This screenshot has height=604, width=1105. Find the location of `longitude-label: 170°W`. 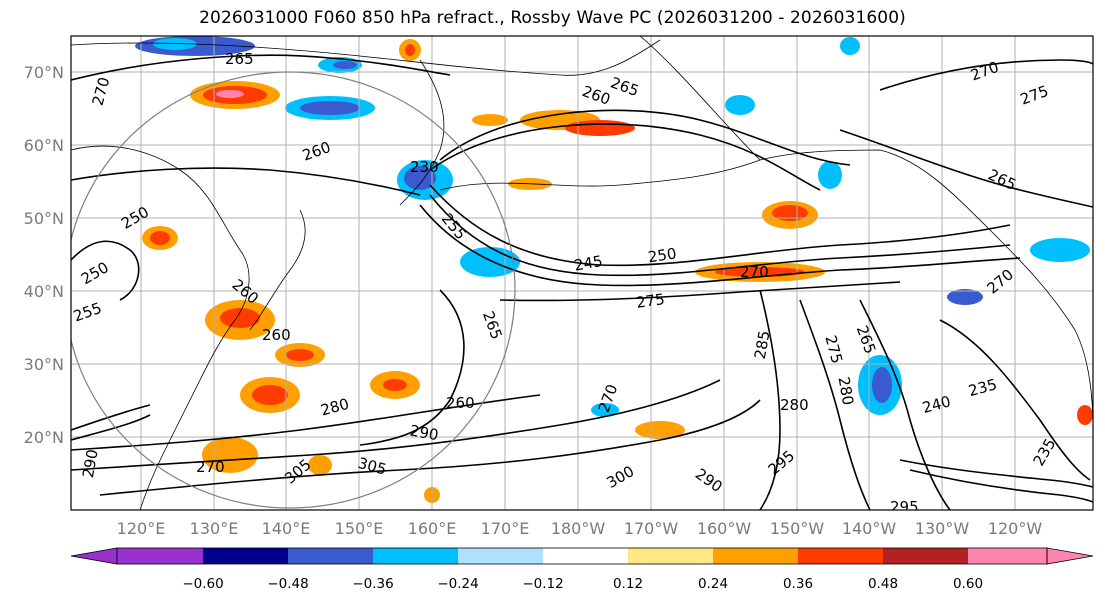

longitude-label: 170°W is located at coordinates (651, 528).